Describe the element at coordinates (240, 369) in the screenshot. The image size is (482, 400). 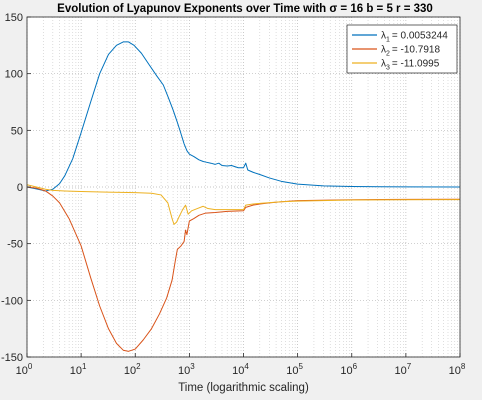
I see `x-tick-label: 10⁴` at that location.